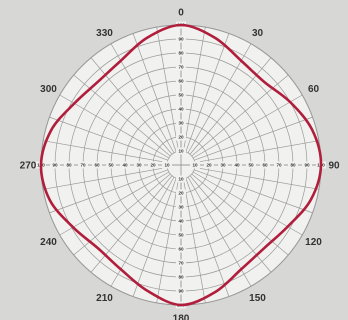  Describe the element at coordinates (181, 317) in the screenshot. I see `angle-label: 180` at that location.